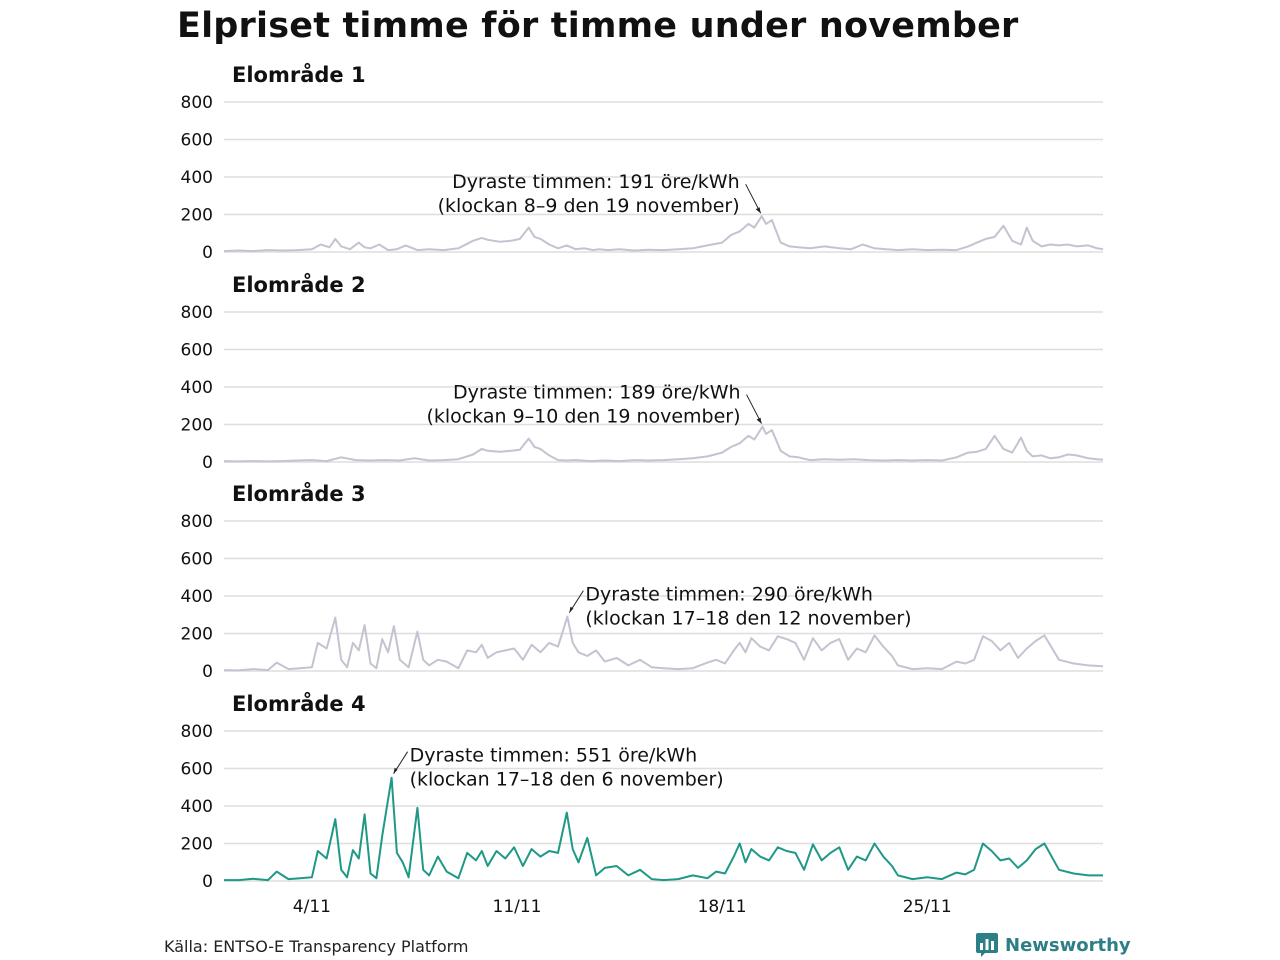 The width and height of the screenshot is (1280, 960). What do you see at coordinates (567, 780) in the screenshot?
I see `annotation-label: (klockan 17–18 den 6 november)` at bounding box center [567, 780].